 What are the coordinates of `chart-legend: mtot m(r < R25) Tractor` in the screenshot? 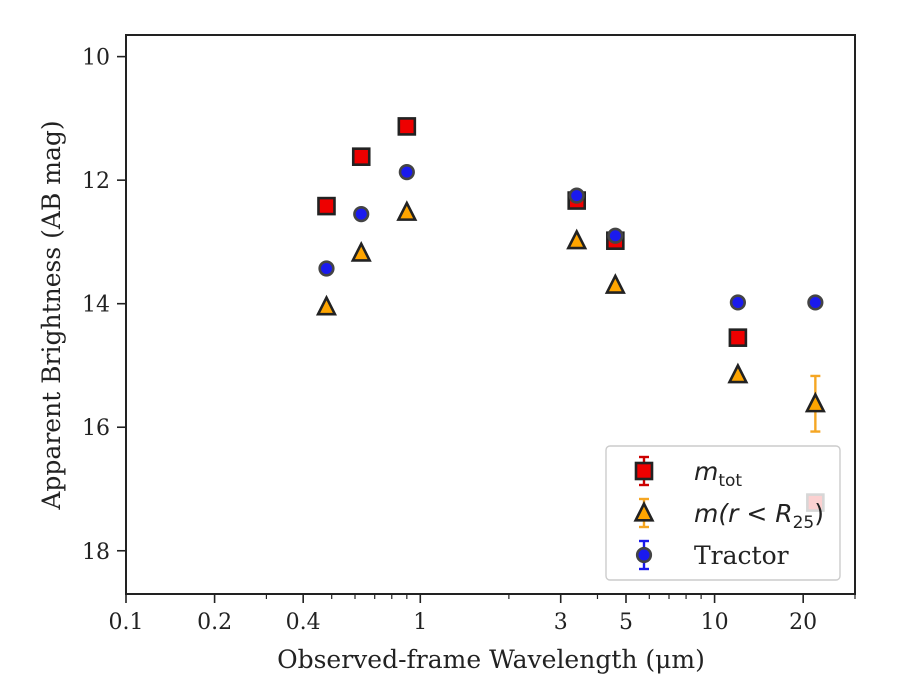 It's located at (723, 513).